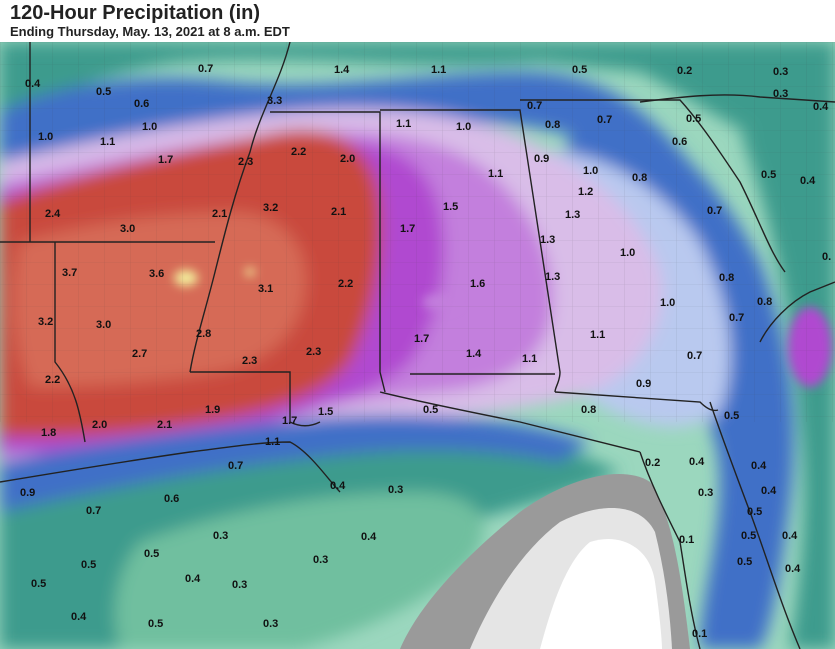 The image size is (835, 649). Describe the element at coordinates (135, 13) in the screenshot. I see `map-title: 120-Hour Precipitation (in)` at that location.